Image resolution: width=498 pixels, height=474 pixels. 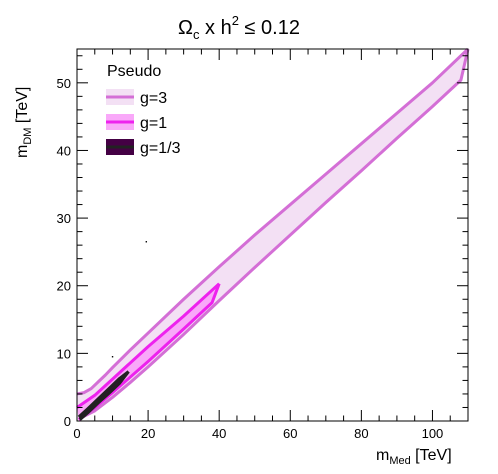 What do you see at coordinates (64, 83) in the screenshot?
I see `y-tick-label: 50` at bounding box center [64, 83].